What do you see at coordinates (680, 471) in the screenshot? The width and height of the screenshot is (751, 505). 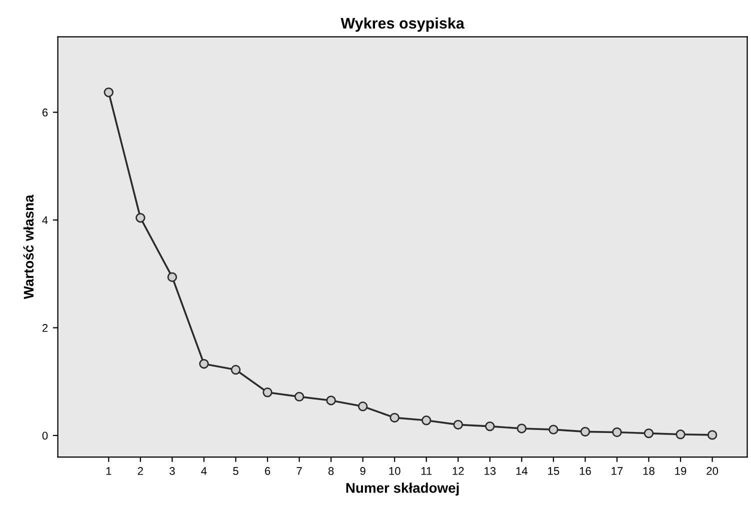 I see `x-tick-label: 19` at bounding box center [680, 471].